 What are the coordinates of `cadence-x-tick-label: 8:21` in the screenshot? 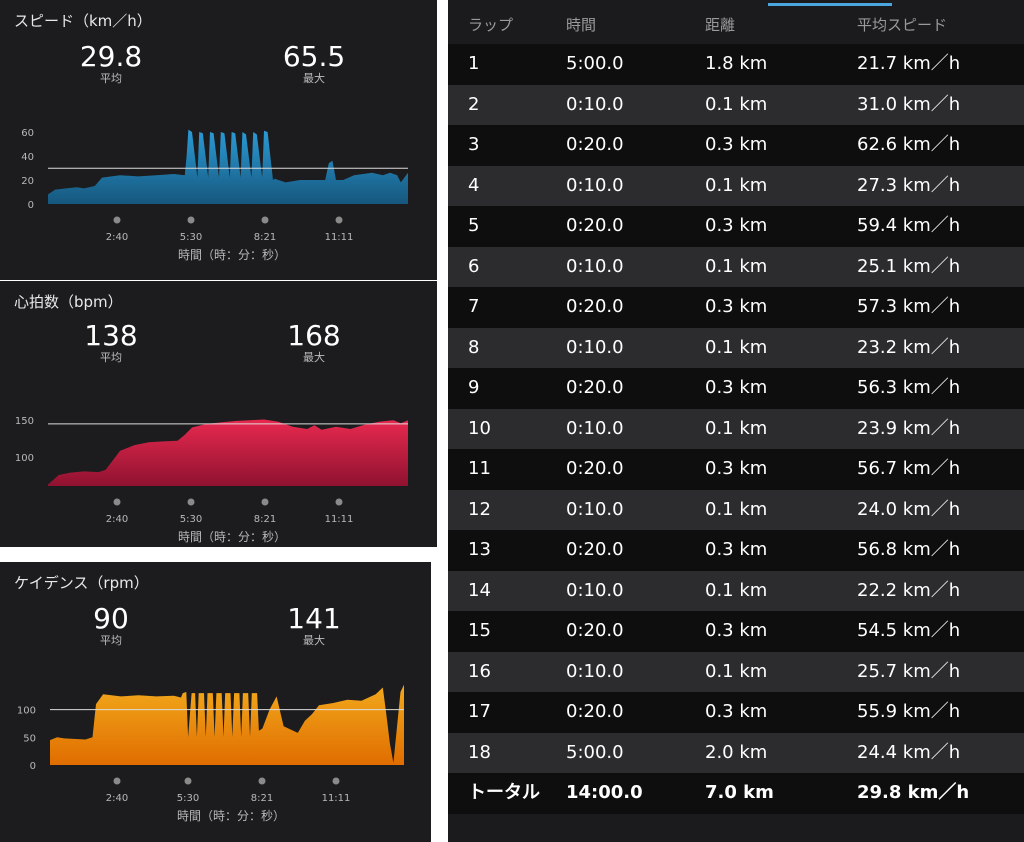 It's located at (262, 798).